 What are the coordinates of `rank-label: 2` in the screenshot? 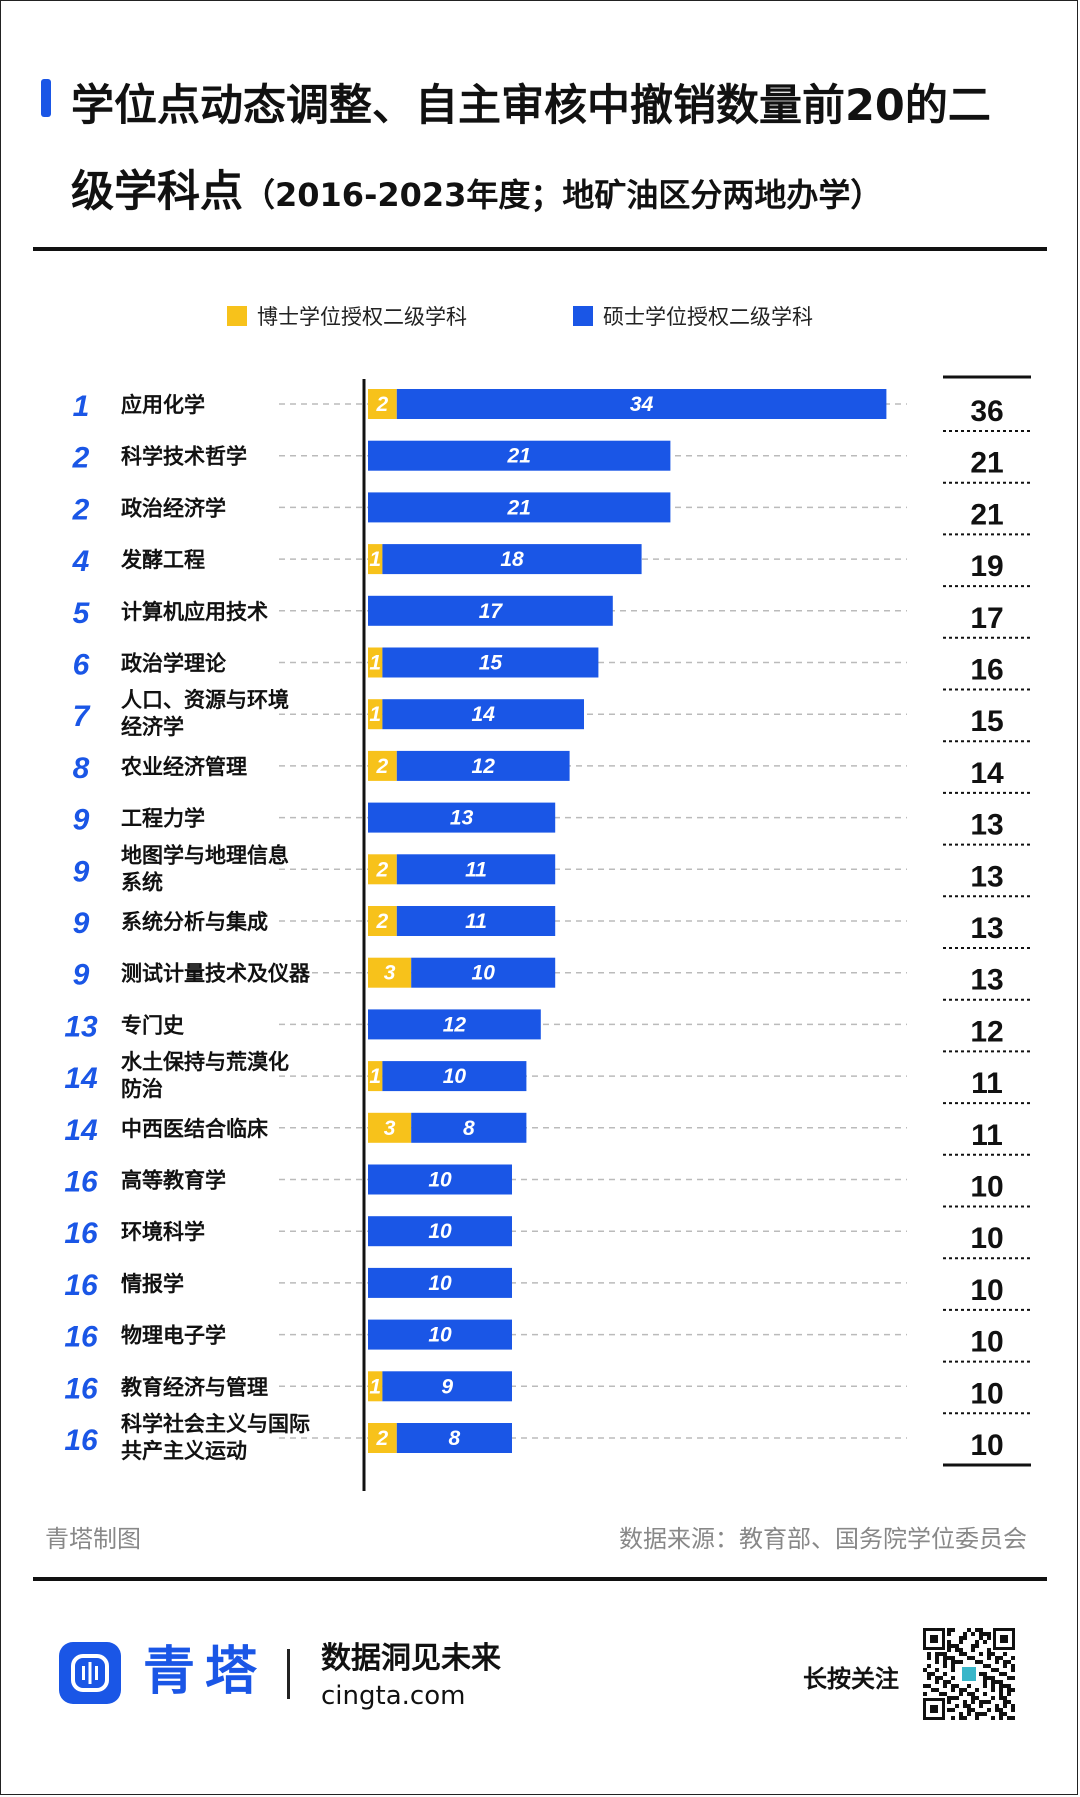 It's located at (81, 509).